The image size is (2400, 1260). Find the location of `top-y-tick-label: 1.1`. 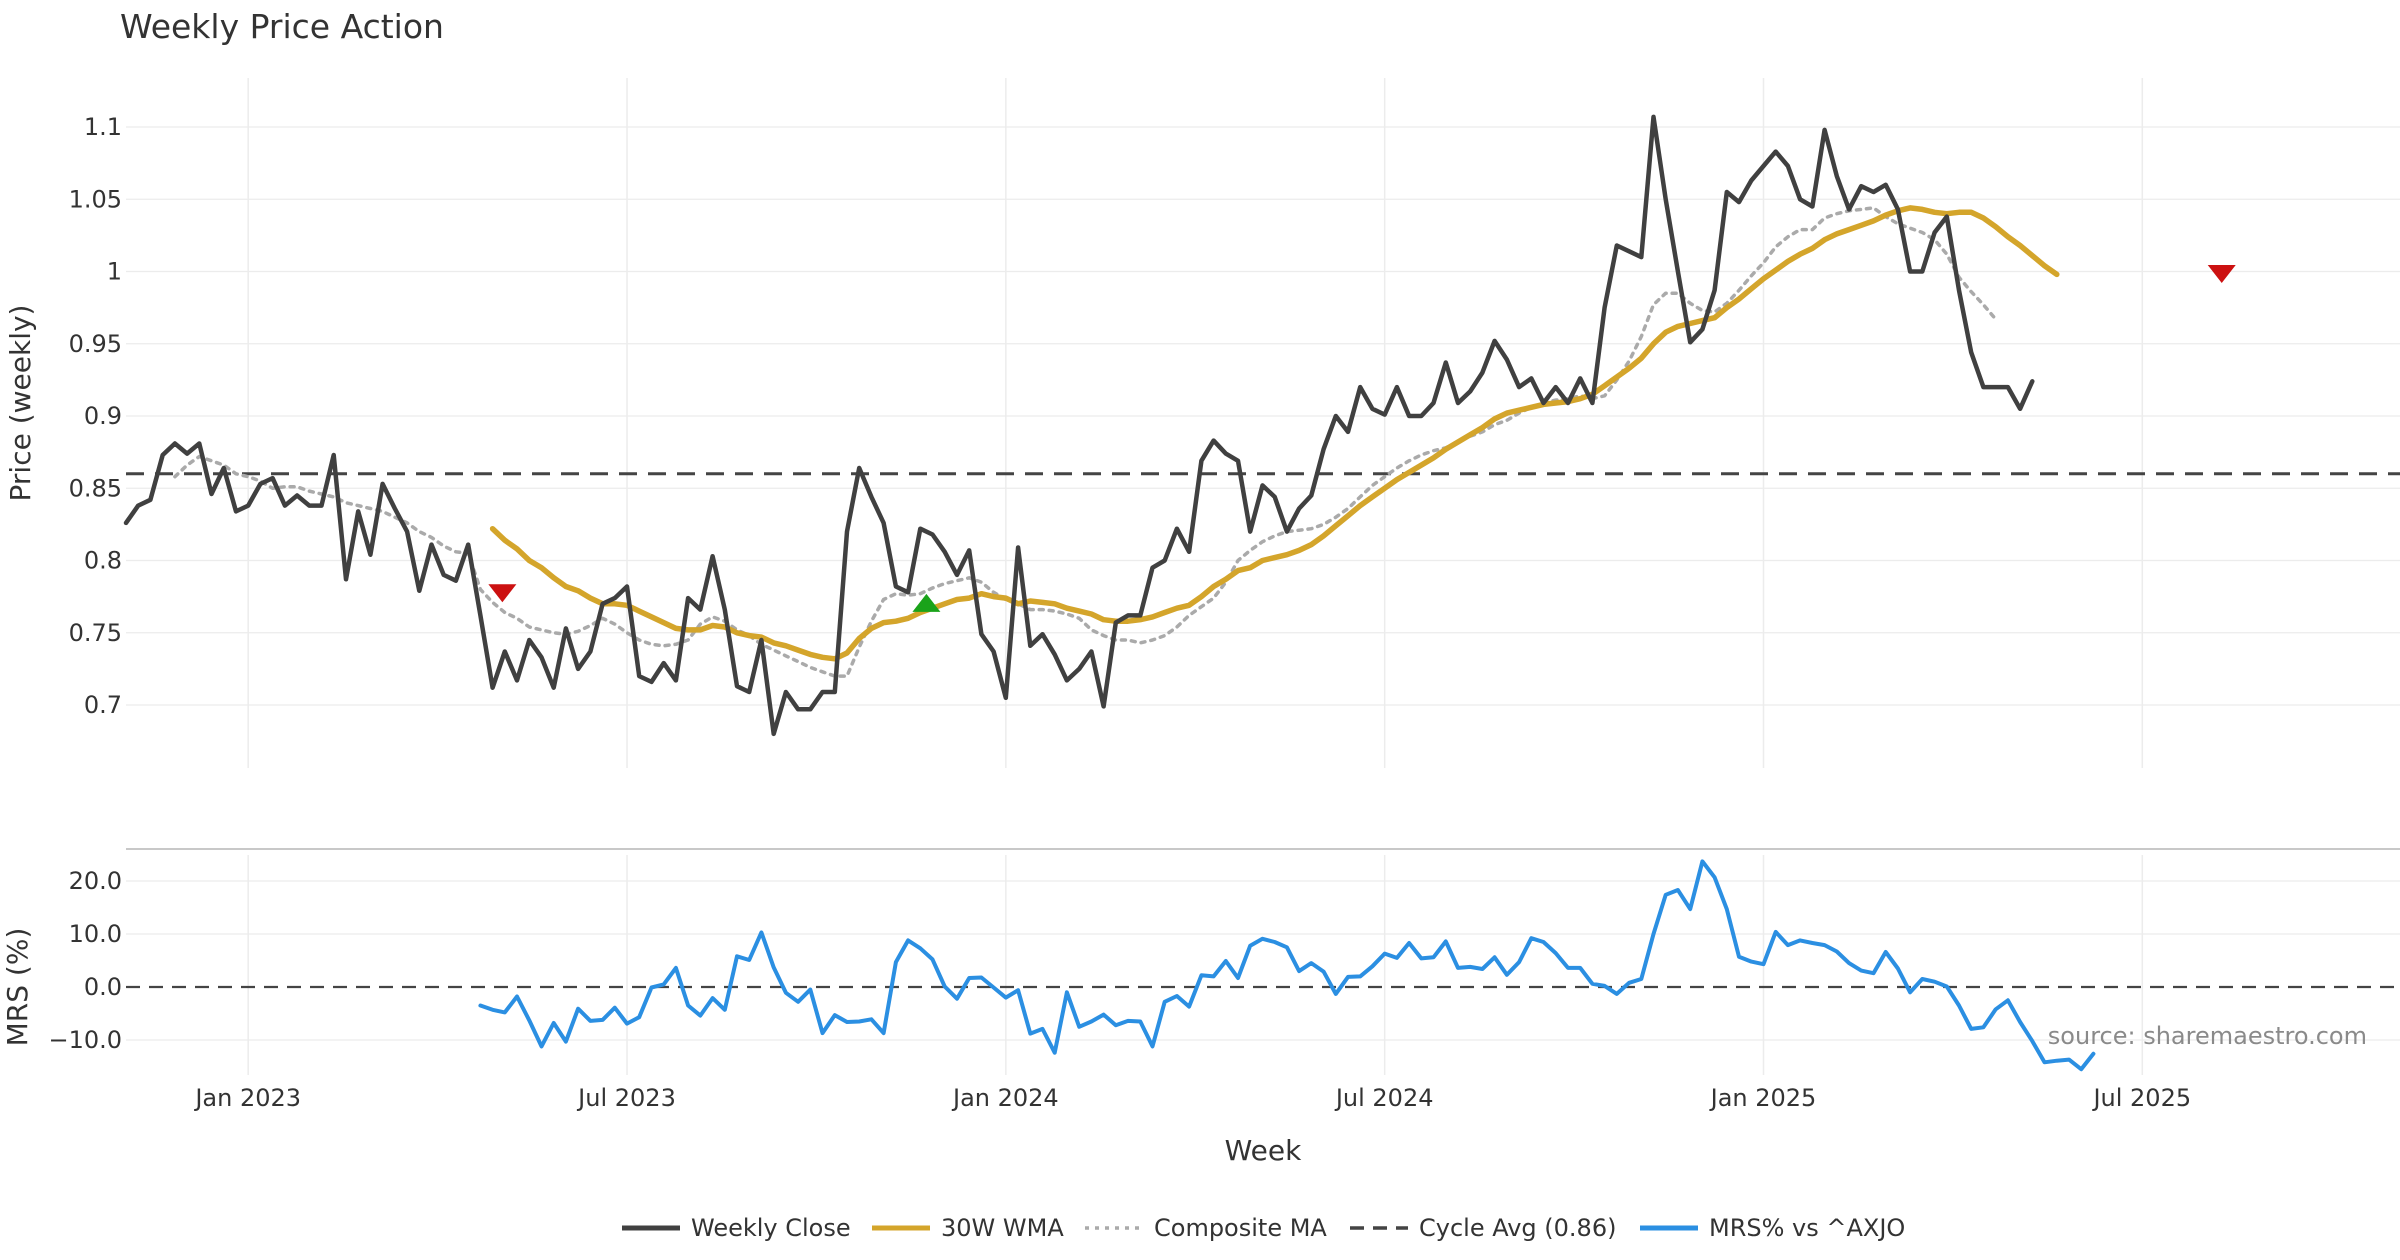

top-y-tick-label: 1.1 is located at coordinates (103, 127).